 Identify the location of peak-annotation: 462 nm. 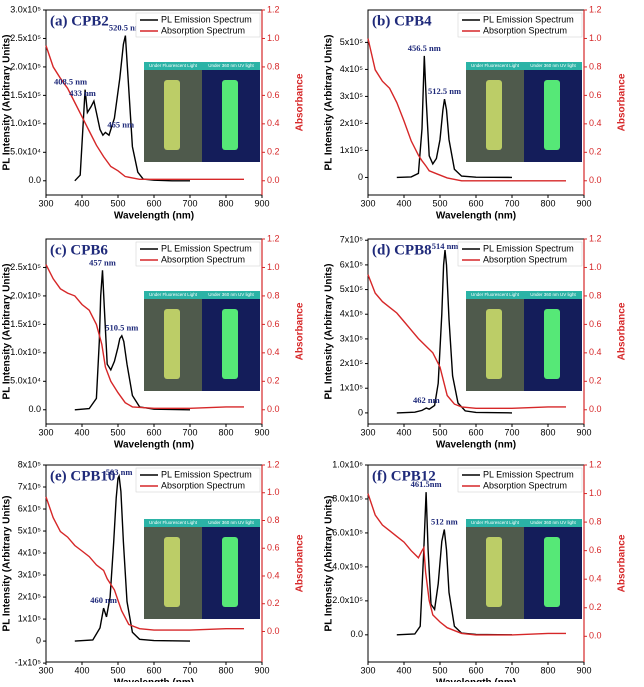
(426, 400).